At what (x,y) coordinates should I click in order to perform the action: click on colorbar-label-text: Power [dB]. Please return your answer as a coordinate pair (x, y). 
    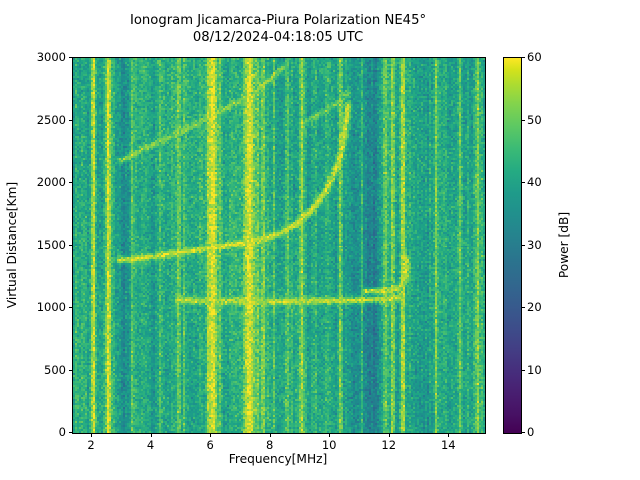
    Looking at the image, I should click on (564, 244).